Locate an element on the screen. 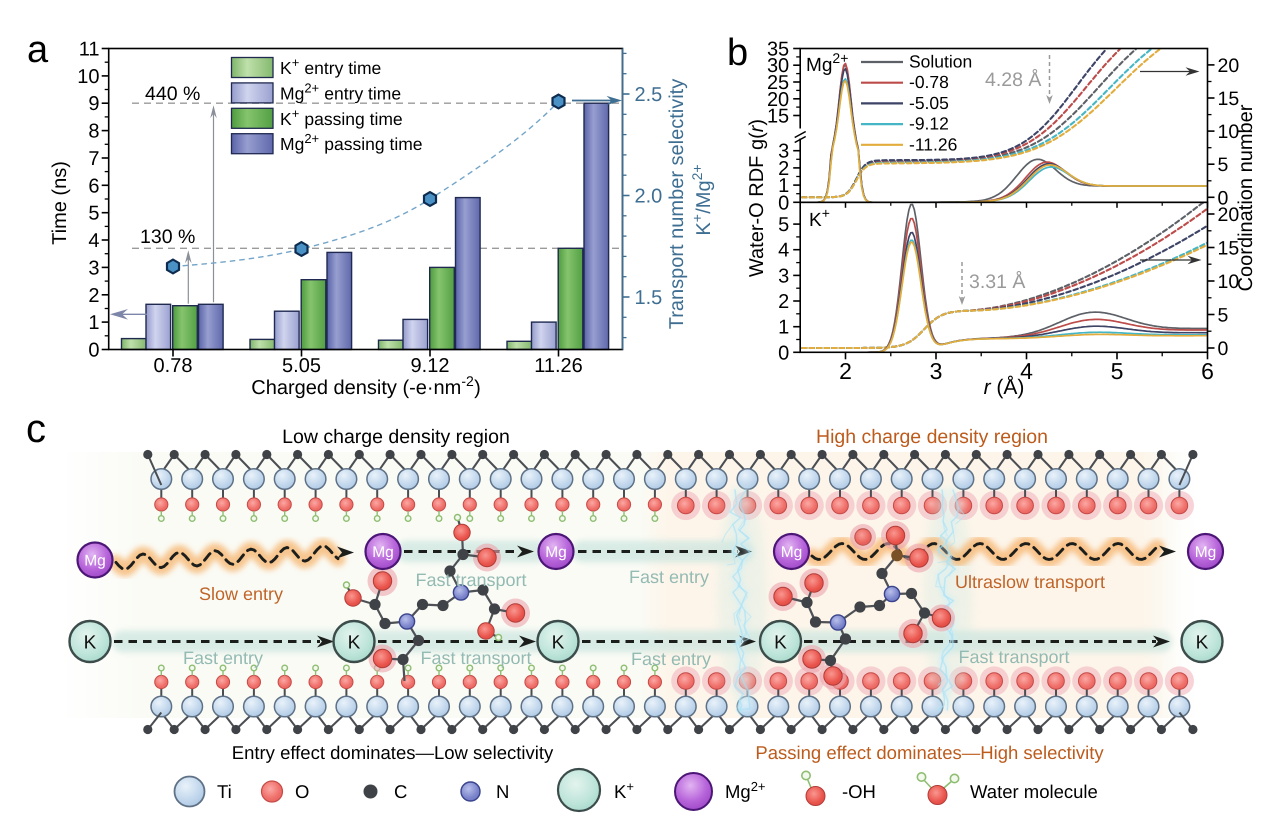 The image size is (1270, 817). svg-text: Charged density (-e·nm-2 ) is located at coordinates (366, 386).